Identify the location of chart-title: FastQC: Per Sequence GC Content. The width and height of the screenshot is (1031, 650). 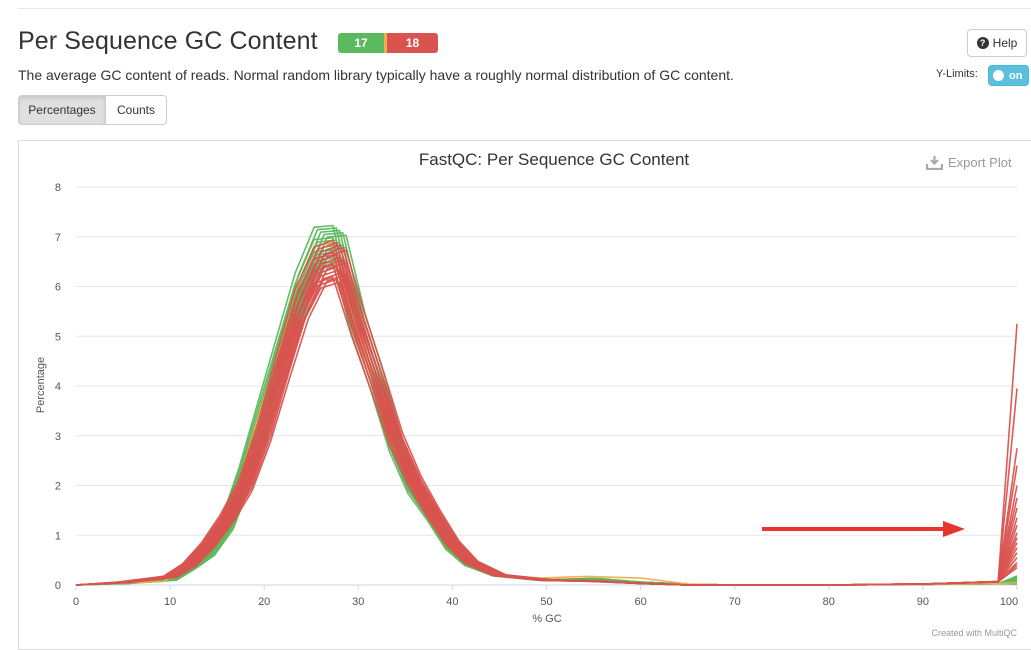
(554, 159).